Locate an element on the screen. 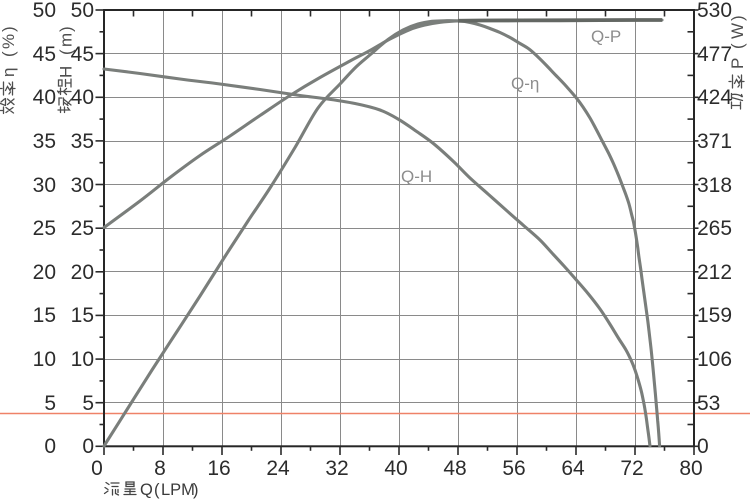 This screenshot has width=750, height=501. svg-text: Q(LPM) is located at coordinates (169, 490).